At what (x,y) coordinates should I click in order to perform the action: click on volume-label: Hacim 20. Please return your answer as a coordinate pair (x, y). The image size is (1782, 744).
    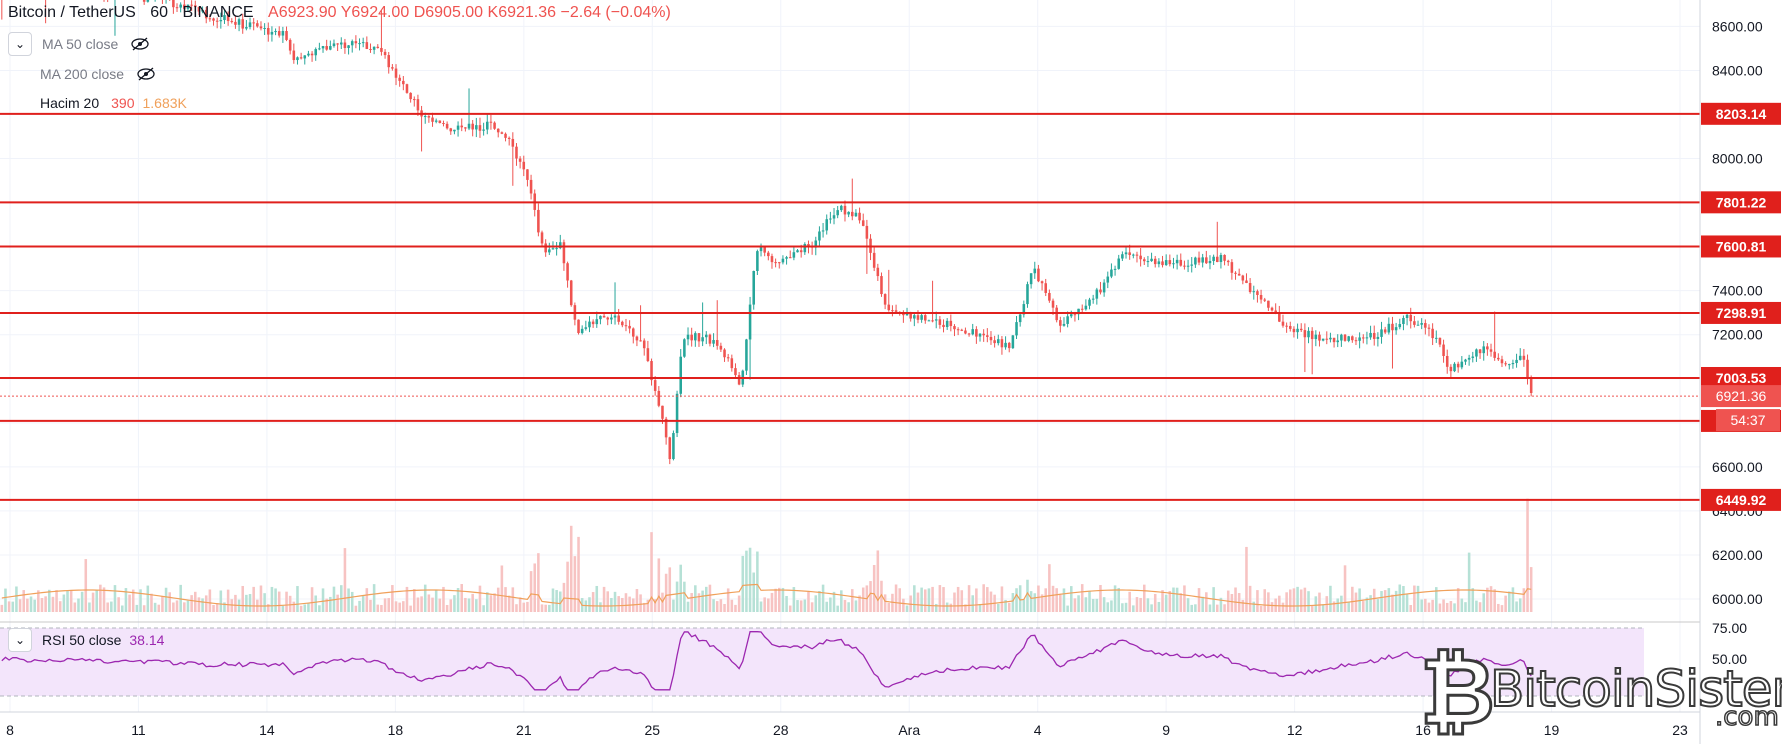
    Looking at the image, I should click on (70, 103).